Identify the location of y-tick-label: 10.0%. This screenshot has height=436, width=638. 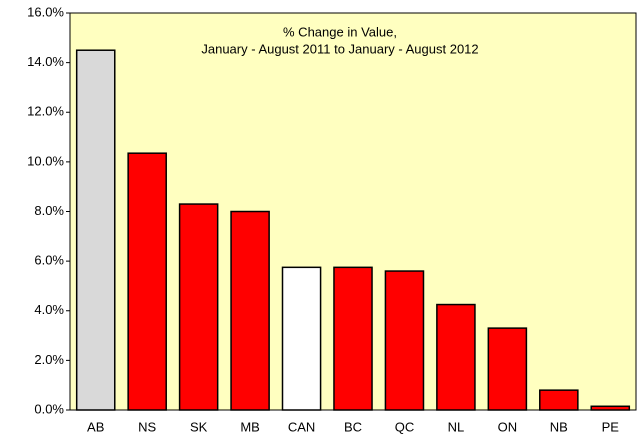
(45, 160).